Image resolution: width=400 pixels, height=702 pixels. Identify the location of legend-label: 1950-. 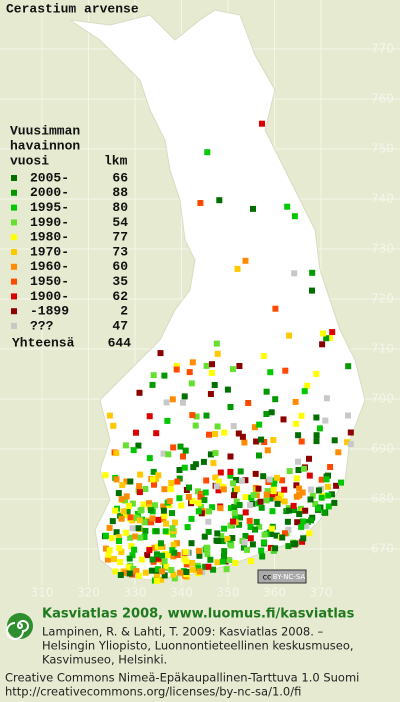
(49, 281).